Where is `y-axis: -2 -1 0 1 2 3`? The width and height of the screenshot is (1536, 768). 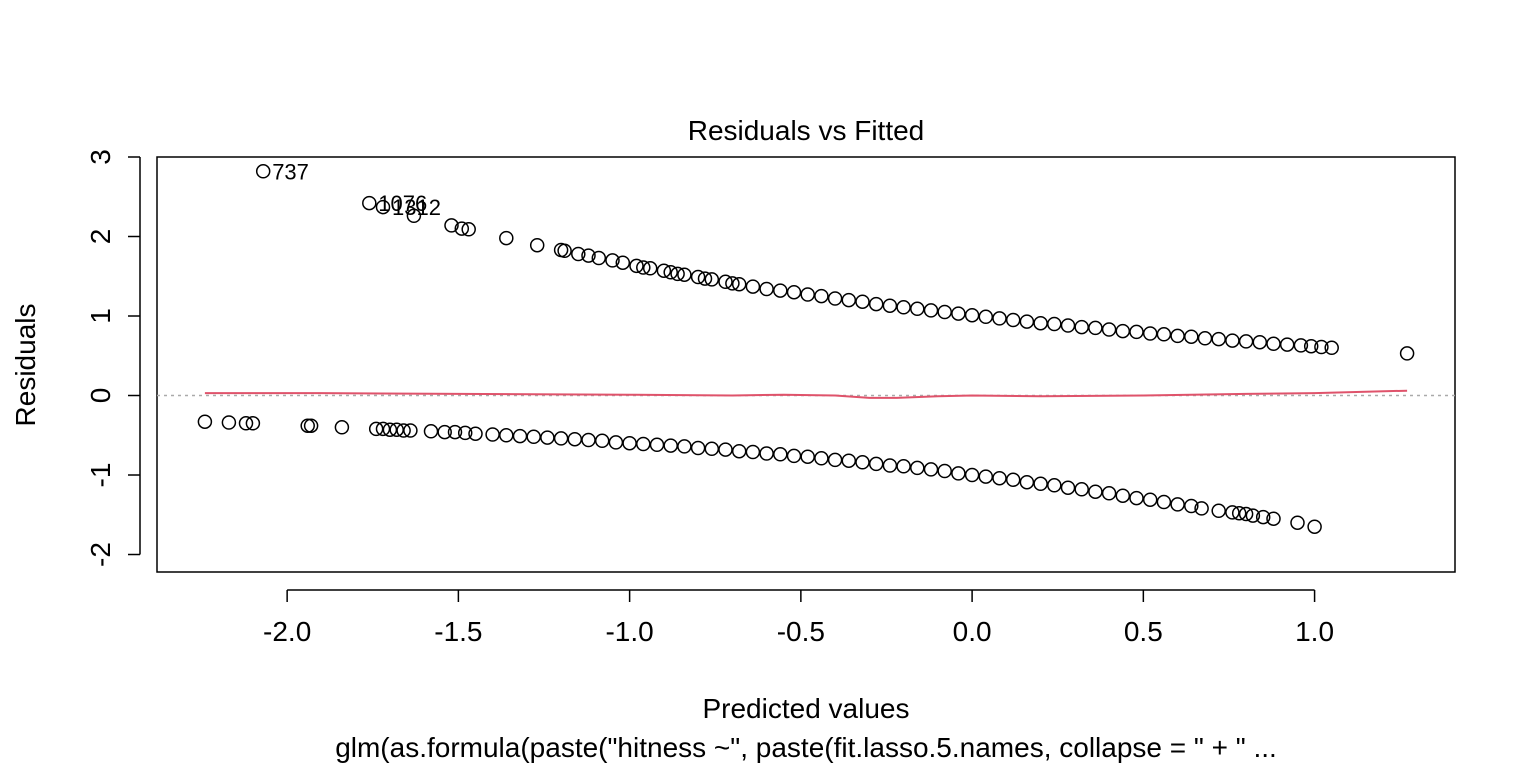
y-axis: -2 -1 0 1 2 3 is located at coordinates (113, 358).